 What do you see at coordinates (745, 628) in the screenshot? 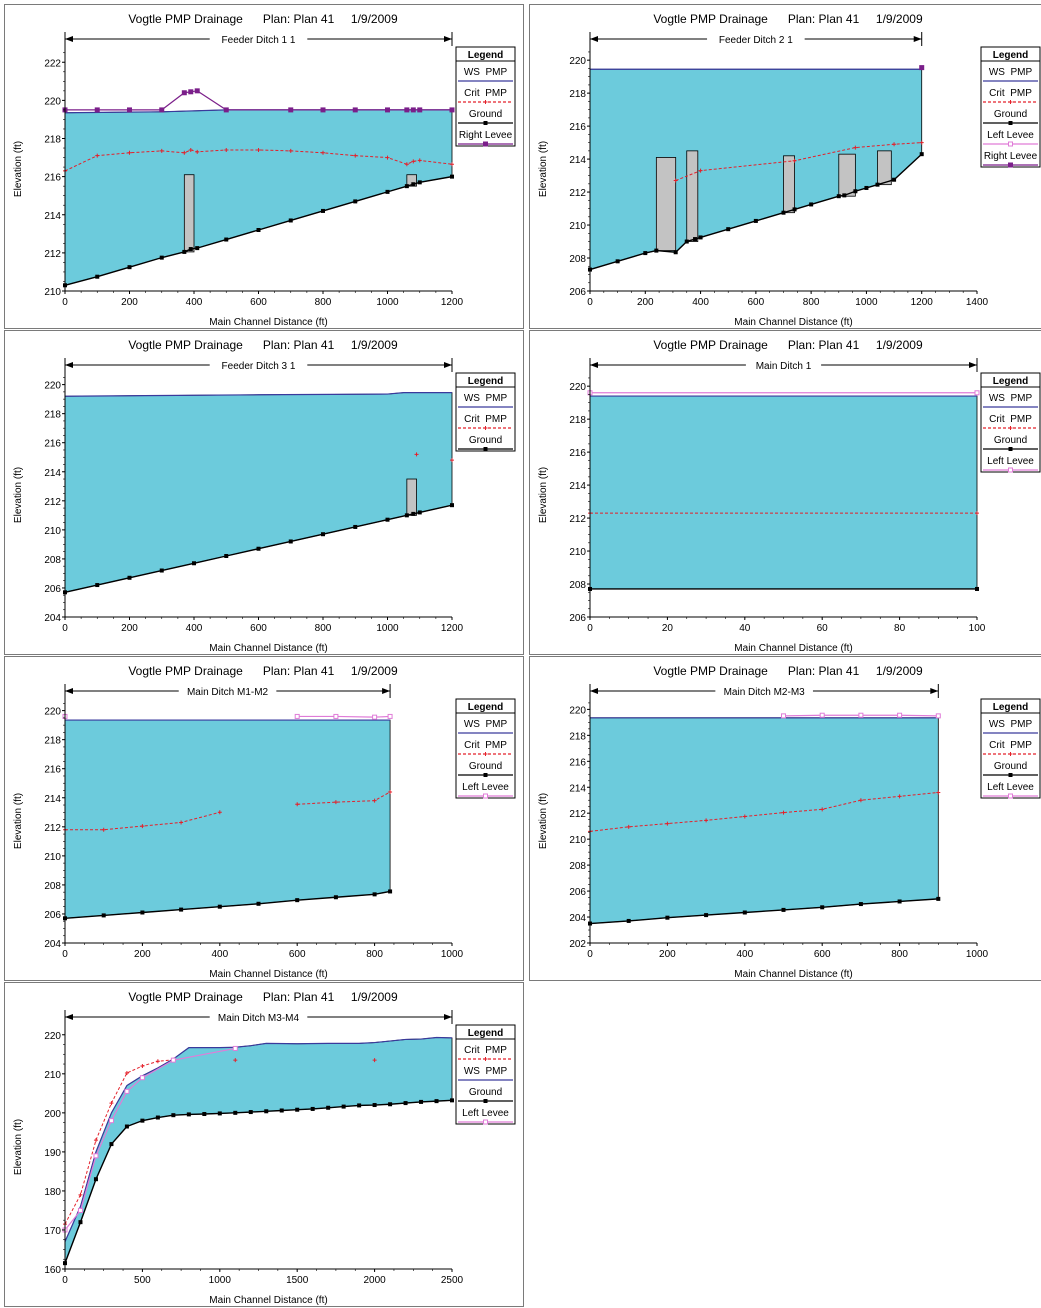
I see `x-tick-label: 40` at bounding box center [745, 628].